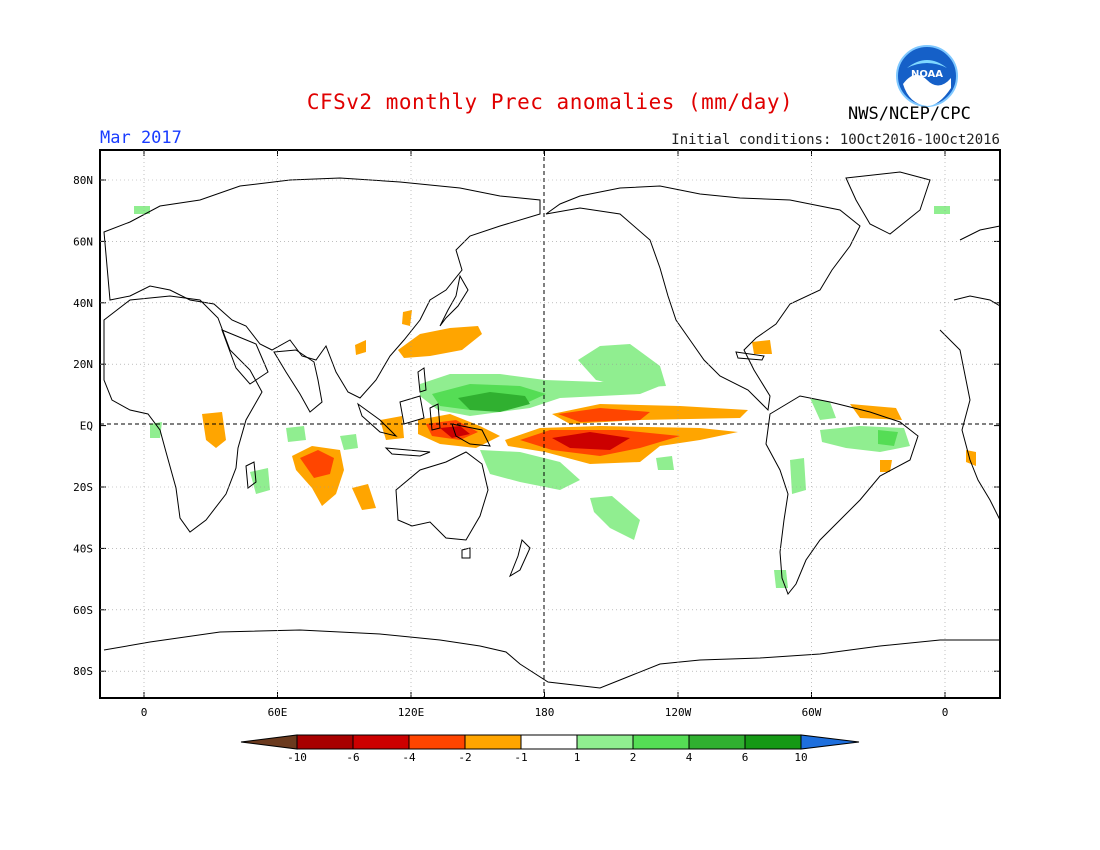 The image size is (1100, 850). Describe the element at coordinates (888, 203) in the screenshot. I see `coast-greenland` at that location.